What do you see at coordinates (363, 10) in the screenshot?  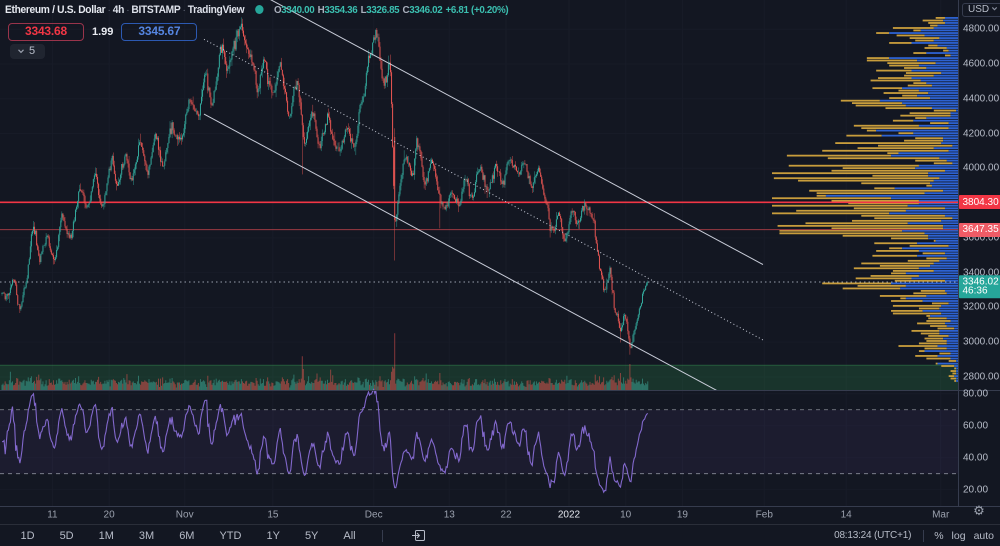 I see `low-label: L` at bounding box center [363, 10].